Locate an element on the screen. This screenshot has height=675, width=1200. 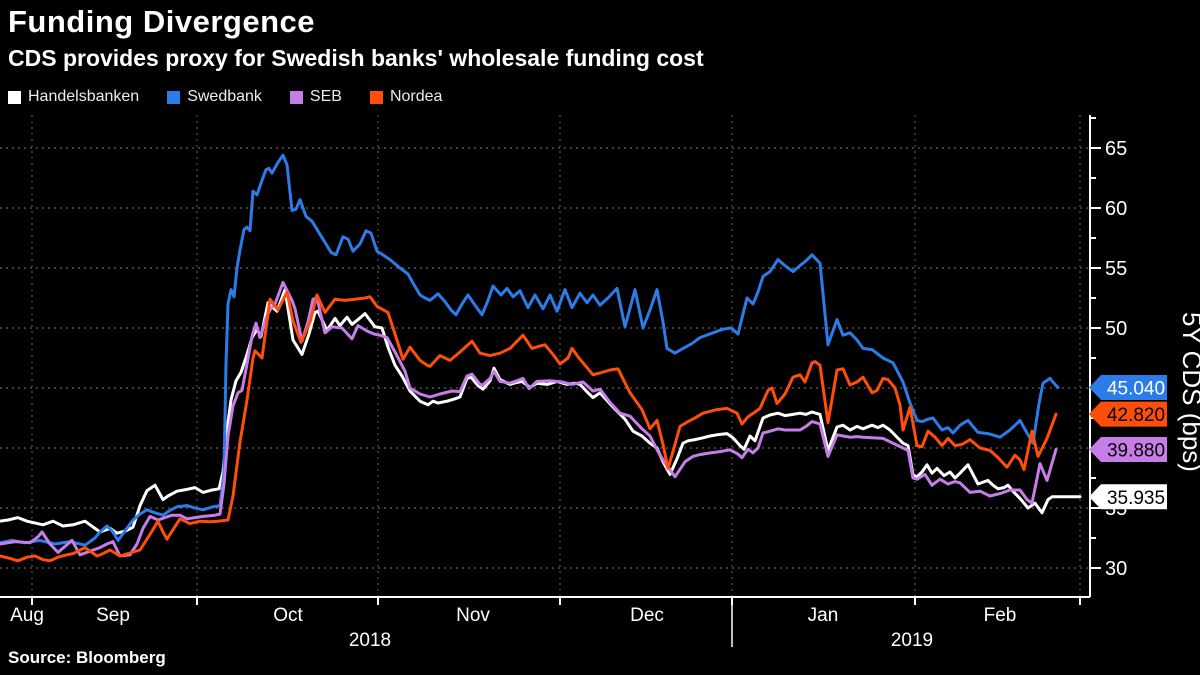
x-month-label: Dec is located at coordinates (647, 615).